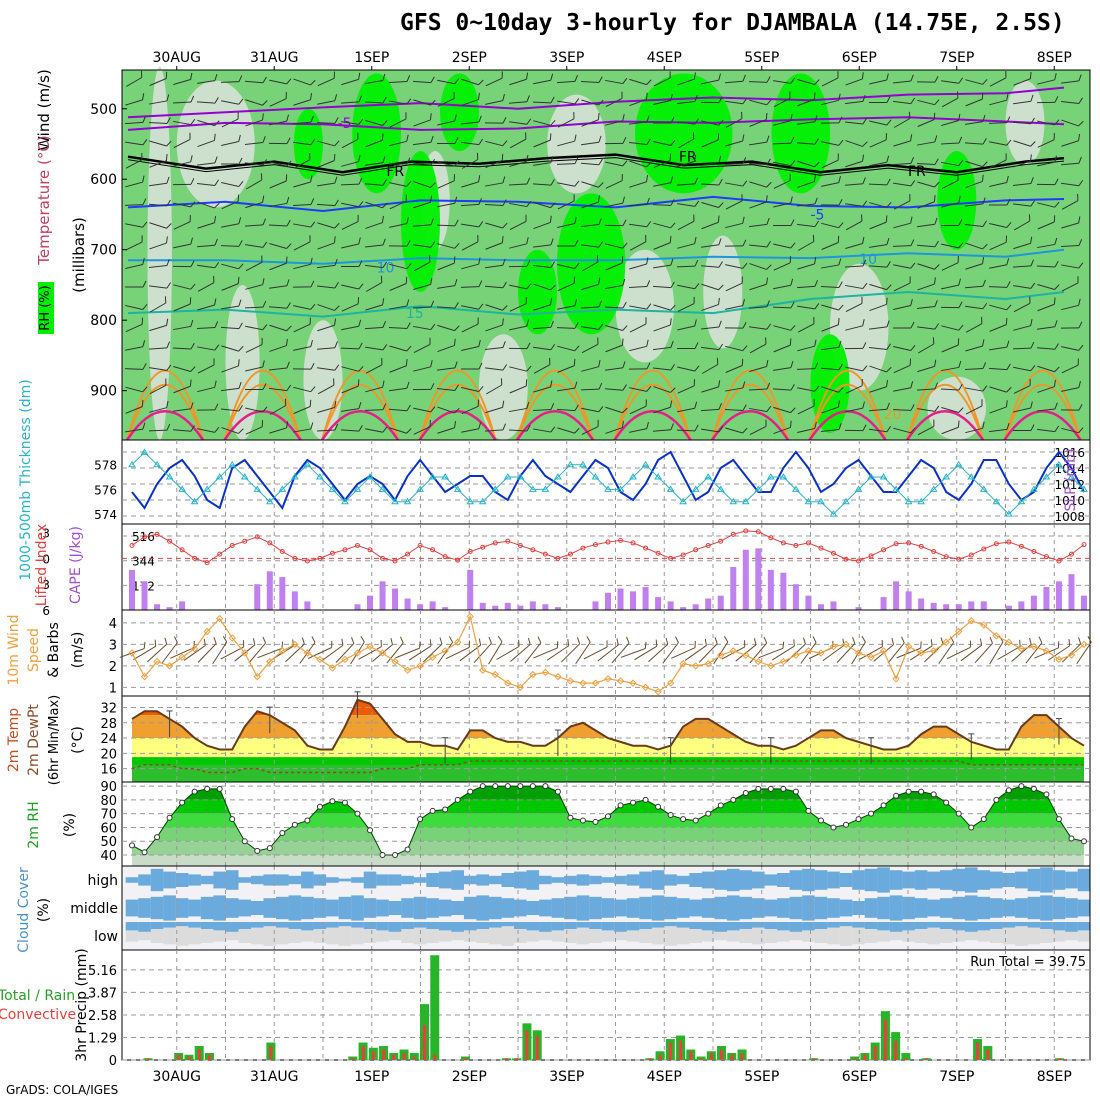  Describe the element at coordinates (242, 362) in the screenshot. I see `rh-dry-region` at that location.